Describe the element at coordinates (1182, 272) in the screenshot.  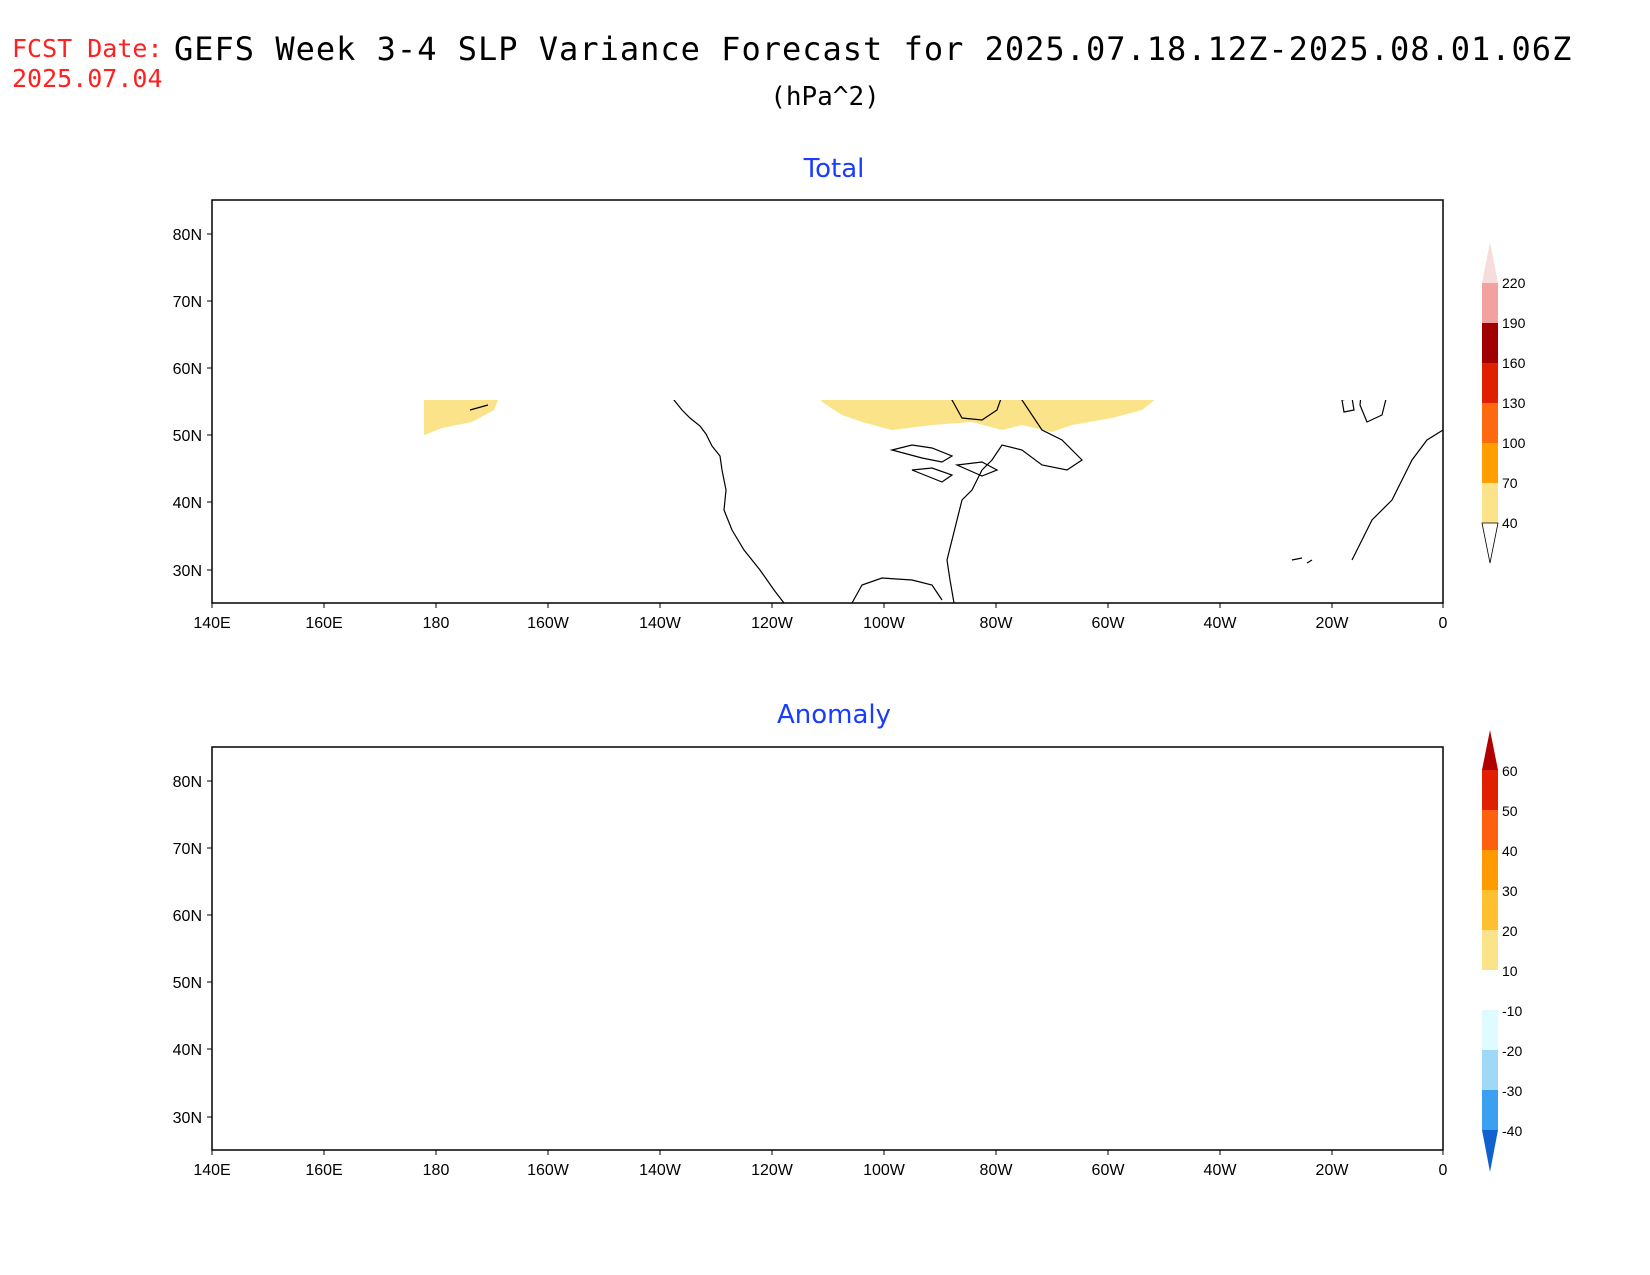
I see `total-shade-greenland-east` at that location.